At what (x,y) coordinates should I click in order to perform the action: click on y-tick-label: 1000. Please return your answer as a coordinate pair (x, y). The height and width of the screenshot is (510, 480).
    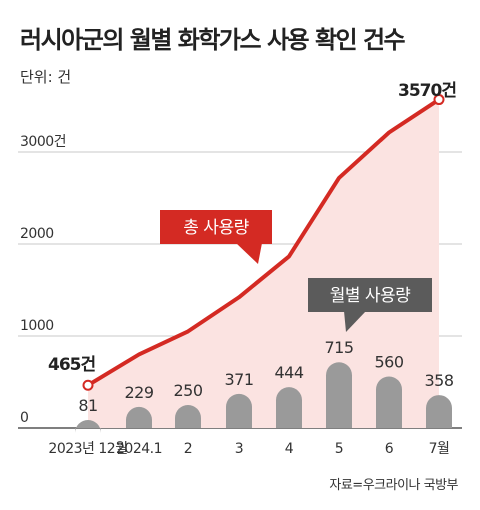
    Looking at the image, I should click on (37, 326).